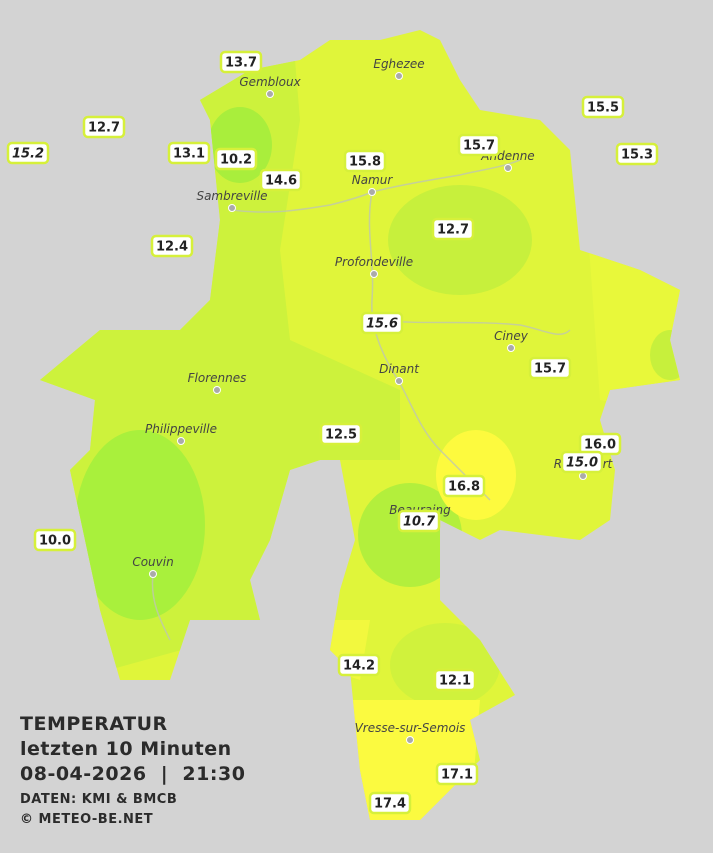  I want to click on station-value: 15.3, so click(637, 155).